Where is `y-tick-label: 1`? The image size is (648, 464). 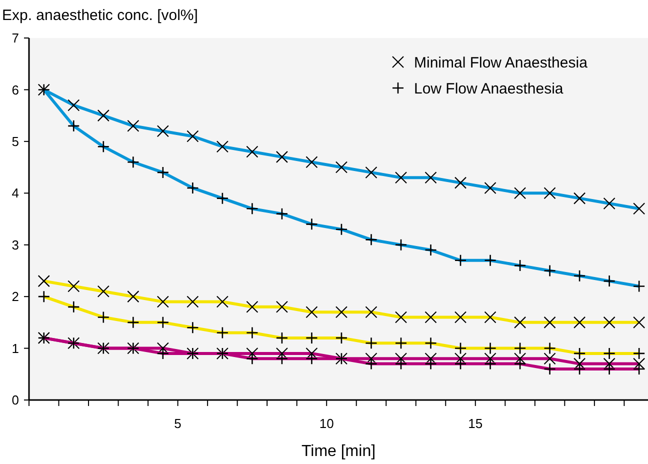 y-tick-label: 1 is located at coordinates (15, 348).